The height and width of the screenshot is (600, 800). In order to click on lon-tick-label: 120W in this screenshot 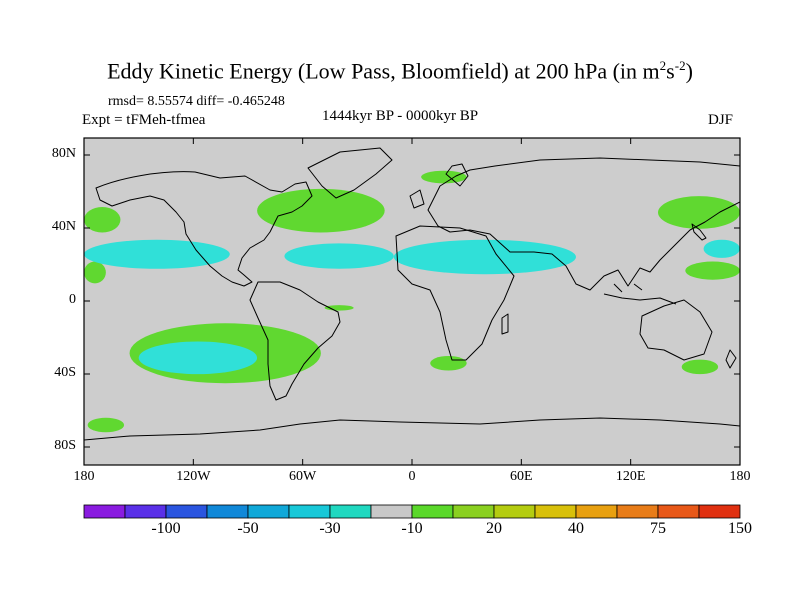, I will do `click(193, 476)`.